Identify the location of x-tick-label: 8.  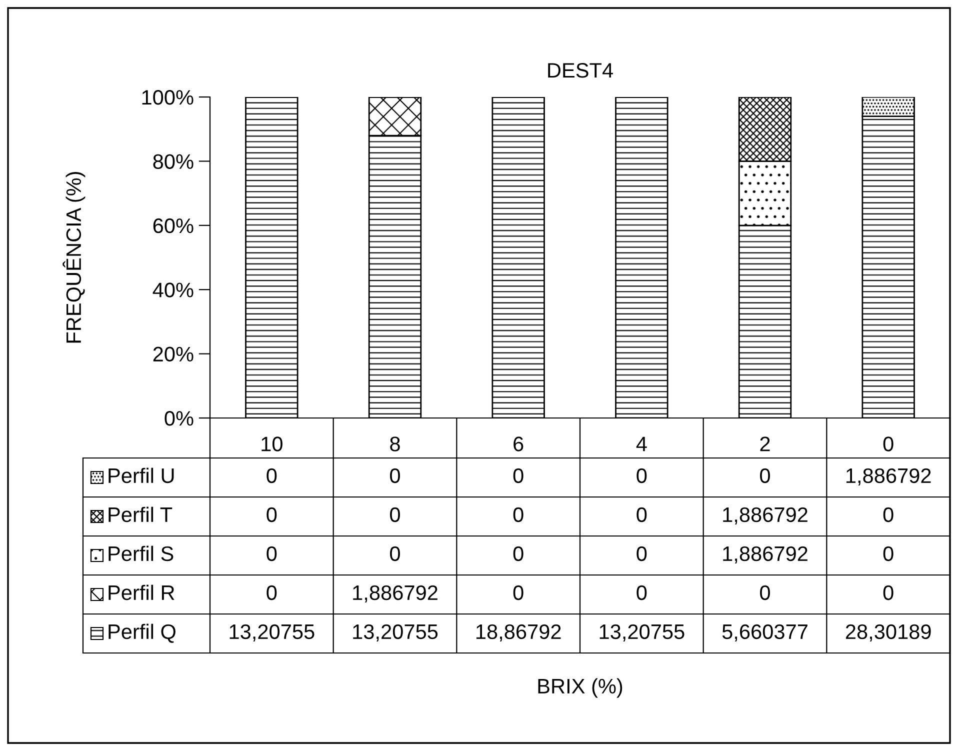
(395, 444).